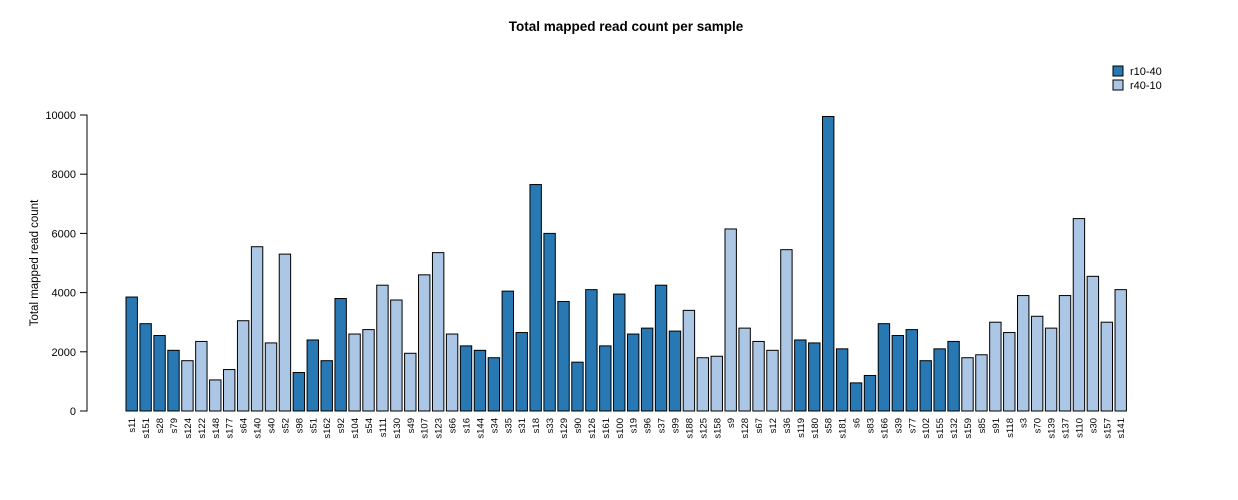 The width and height of the screenshot is (1238, 500). Describe the element at coordinates (35, 262) in the screenshot. I see `y-axis-label: Total mapped read count` at that location.